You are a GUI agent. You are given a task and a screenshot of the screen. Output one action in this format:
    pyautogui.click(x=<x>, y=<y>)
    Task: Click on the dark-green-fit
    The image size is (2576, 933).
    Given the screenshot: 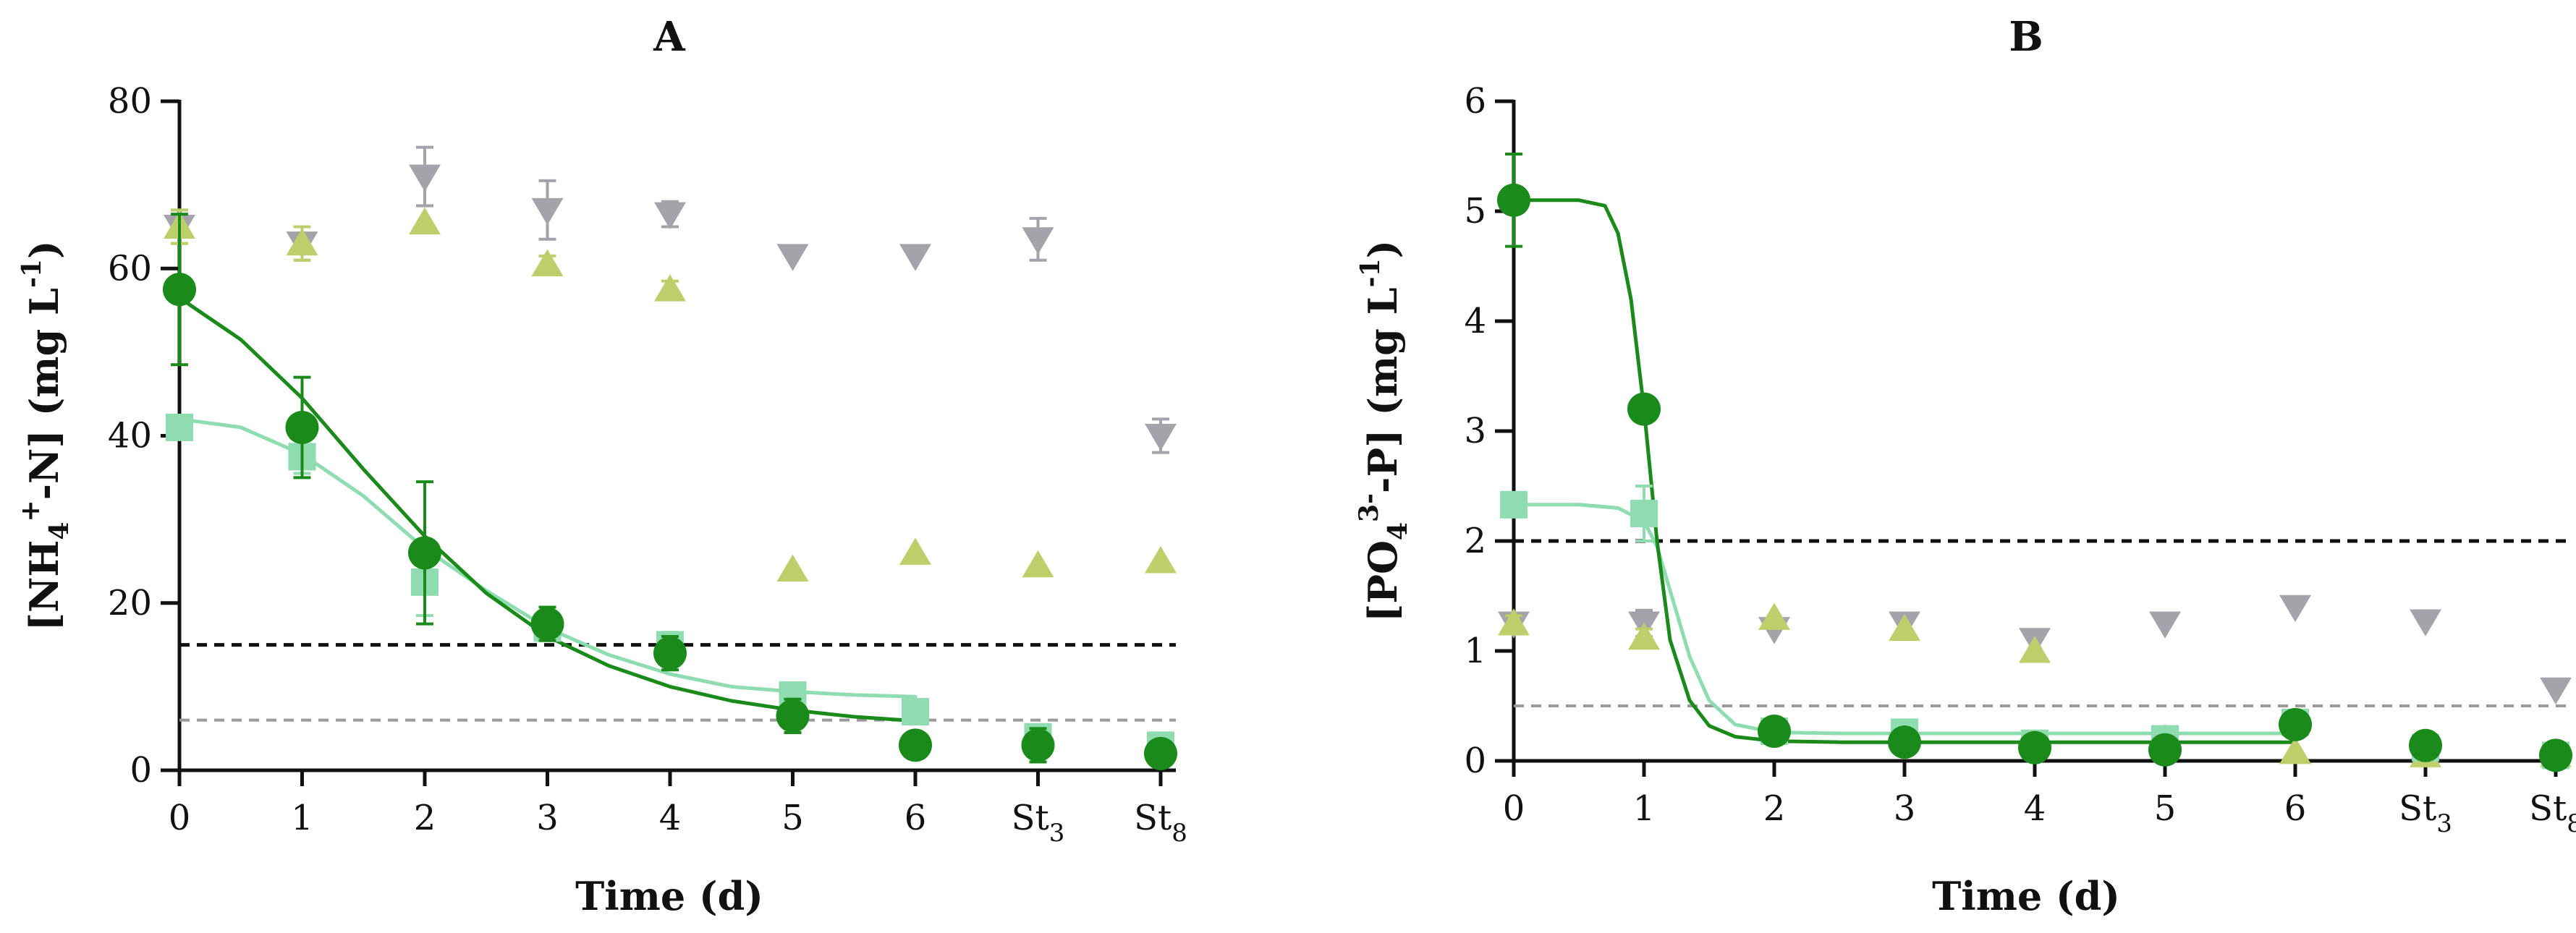 What is the action you would take?
    pyautogui.click(x=547, y=509)
    